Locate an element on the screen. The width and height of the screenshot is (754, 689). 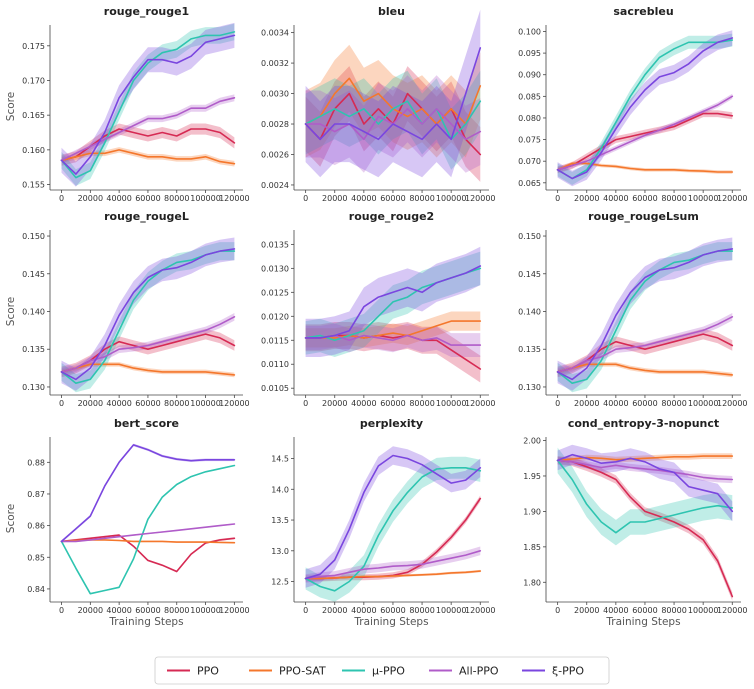
legend-label-ppo: PPO is located at coordinates (208, 671).